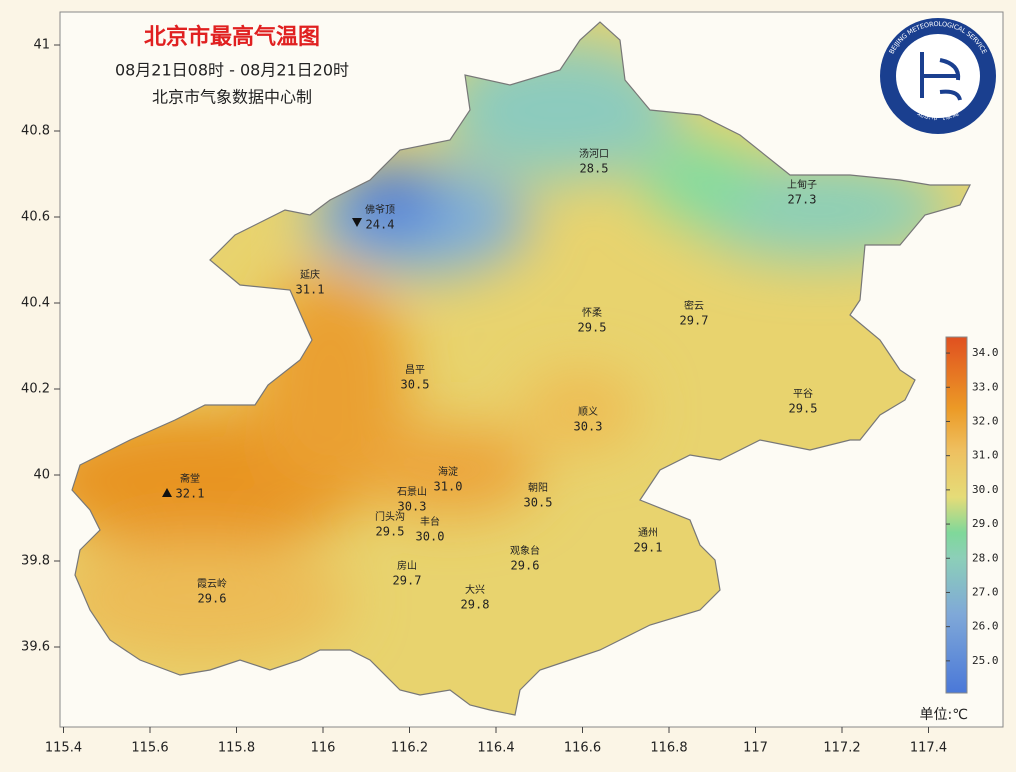 Image resolution: width=1016 pixels, height=772 pixels. What do you see at coordinates (35, 647) in the screenshot?
I see `y-tick-label: 39.6` at bounding box center [35, 647].